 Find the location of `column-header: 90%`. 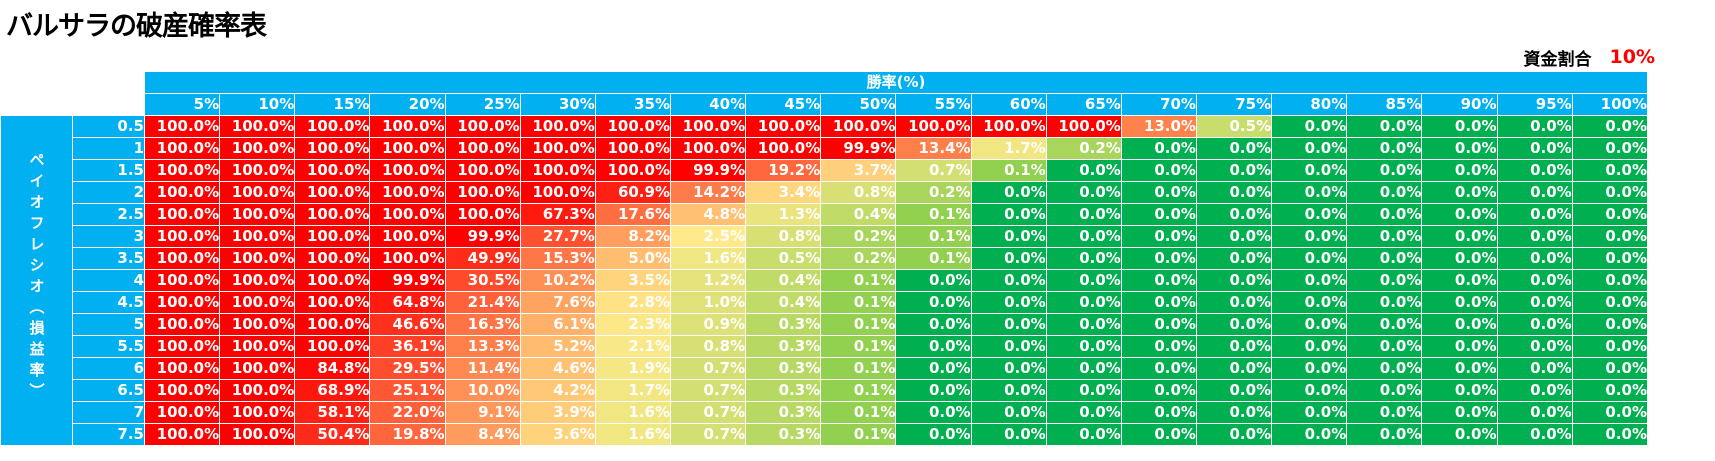

column-header: 90% is located at coordinates (1459, 104).